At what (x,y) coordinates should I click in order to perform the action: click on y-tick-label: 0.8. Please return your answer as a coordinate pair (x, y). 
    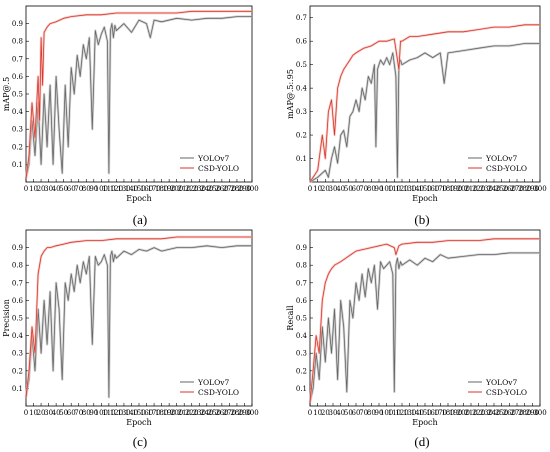
    Looking at the image, I should click on (301, 266).